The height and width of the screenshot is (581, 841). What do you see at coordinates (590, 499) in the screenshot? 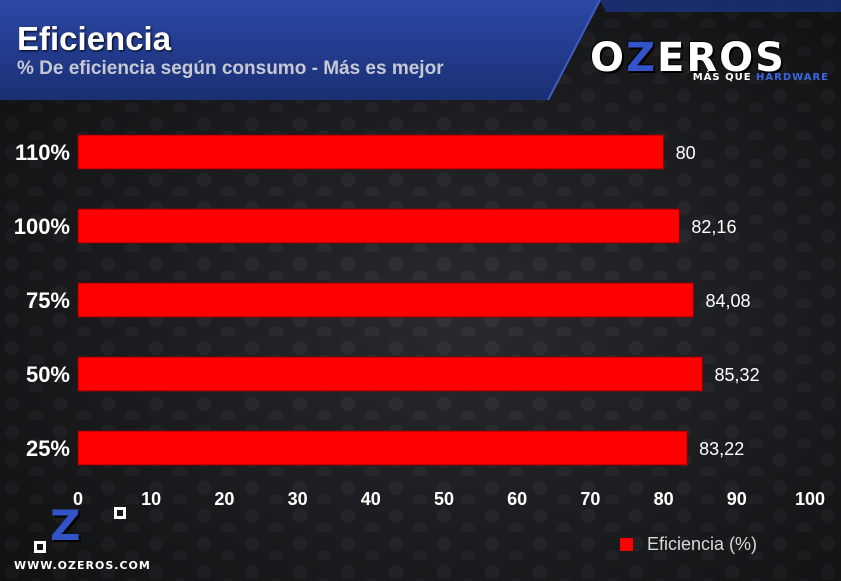
I see `x-tick-label: 70` at bounding box center [590, 499].